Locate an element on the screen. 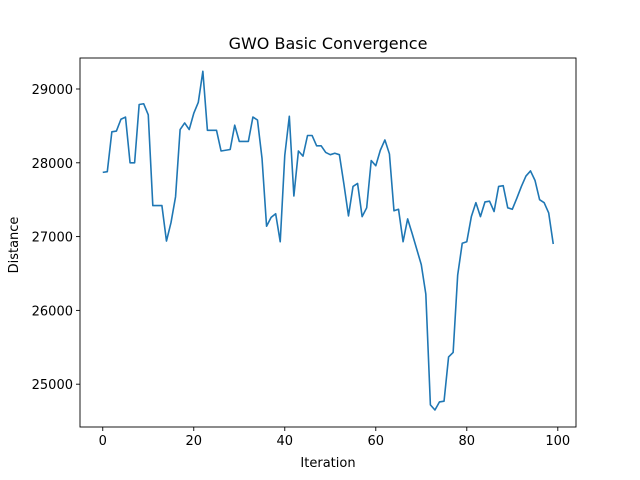 This screenshot has height=480, width=640. y-tick-label: 28000 is located at coordinates (52, 164).